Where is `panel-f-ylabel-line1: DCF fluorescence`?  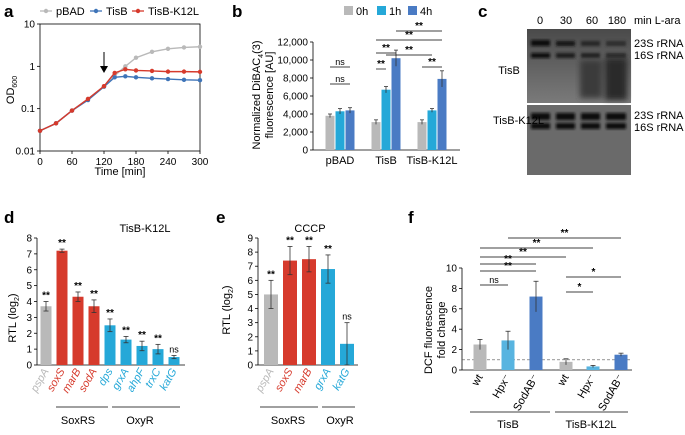 panel-f-ylabel-line1: DCF fluorescence is located at coordinates (429, 330).